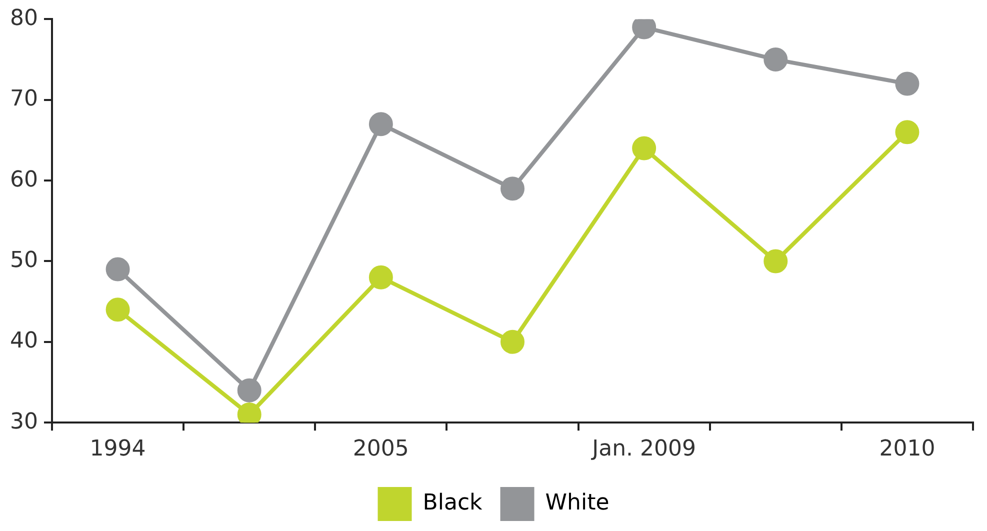 Image resolution: width=987 pixels, height=531 pixels. I want to click on x-tick-label: 2005, so click(380, 449).